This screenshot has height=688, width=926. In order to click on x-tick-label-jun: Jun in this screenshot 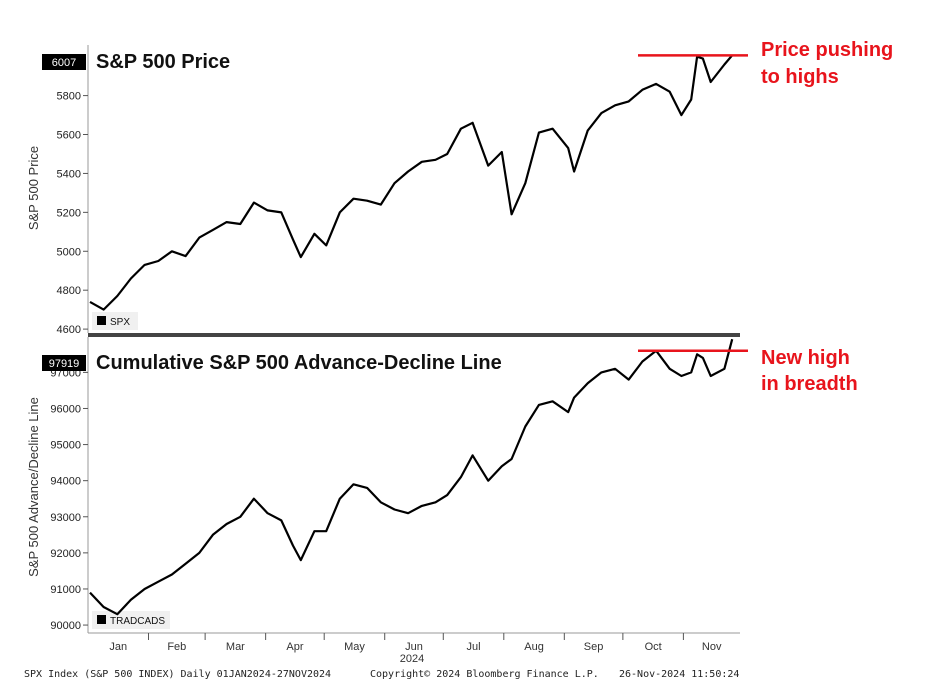, I will do `click(414, 647)`.